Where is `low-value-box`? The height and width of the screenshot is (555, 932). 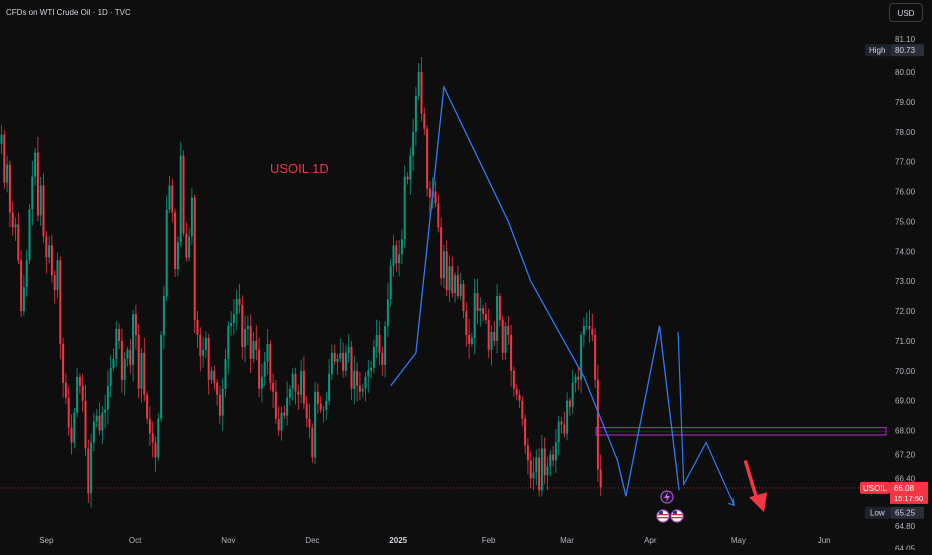 low-value-box is located at coordinates (907, 512).